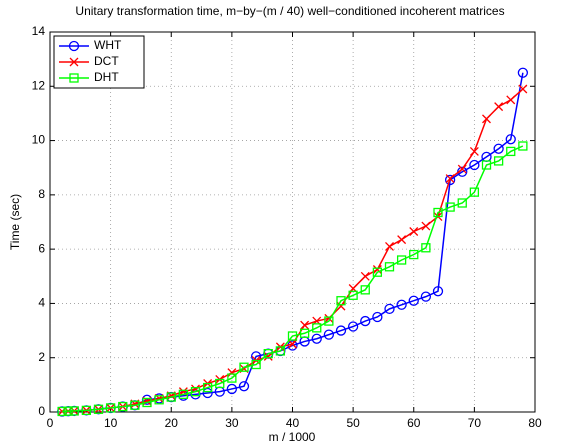 Image resolution: width=564 pixels, height=447 pixels. What do you see at coordinates (39, 31) in the screenshot?
I see `y-tick-label: 14` at bounding box center [39, 31].